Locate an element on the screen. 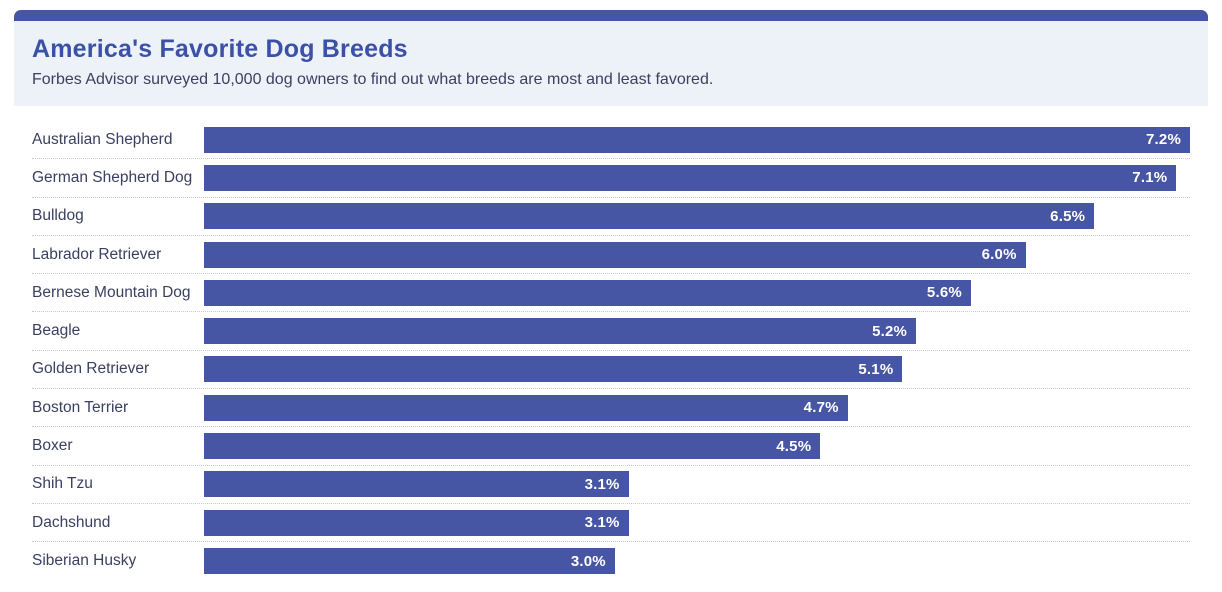 This screenshot has width=1222, height=592. row-label: German Shepherd Dog is located at coordinates (112, 177).